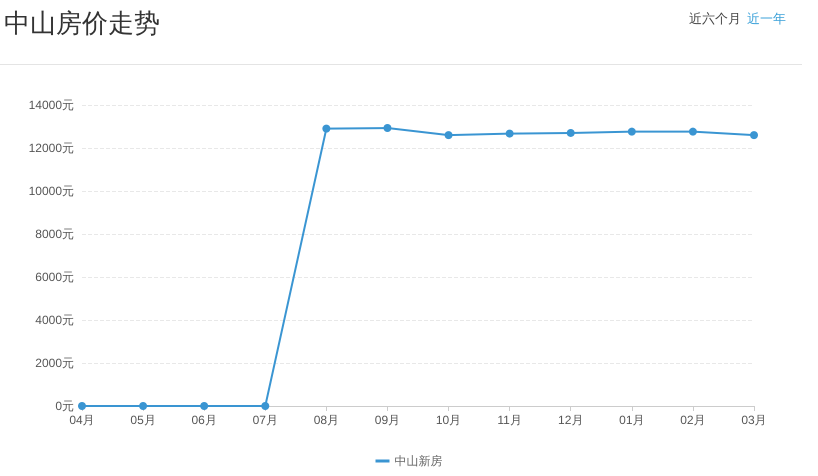 This screenshot has height=476, width=818. I want to click on legend-label: 中山新房, so click(418, 461).